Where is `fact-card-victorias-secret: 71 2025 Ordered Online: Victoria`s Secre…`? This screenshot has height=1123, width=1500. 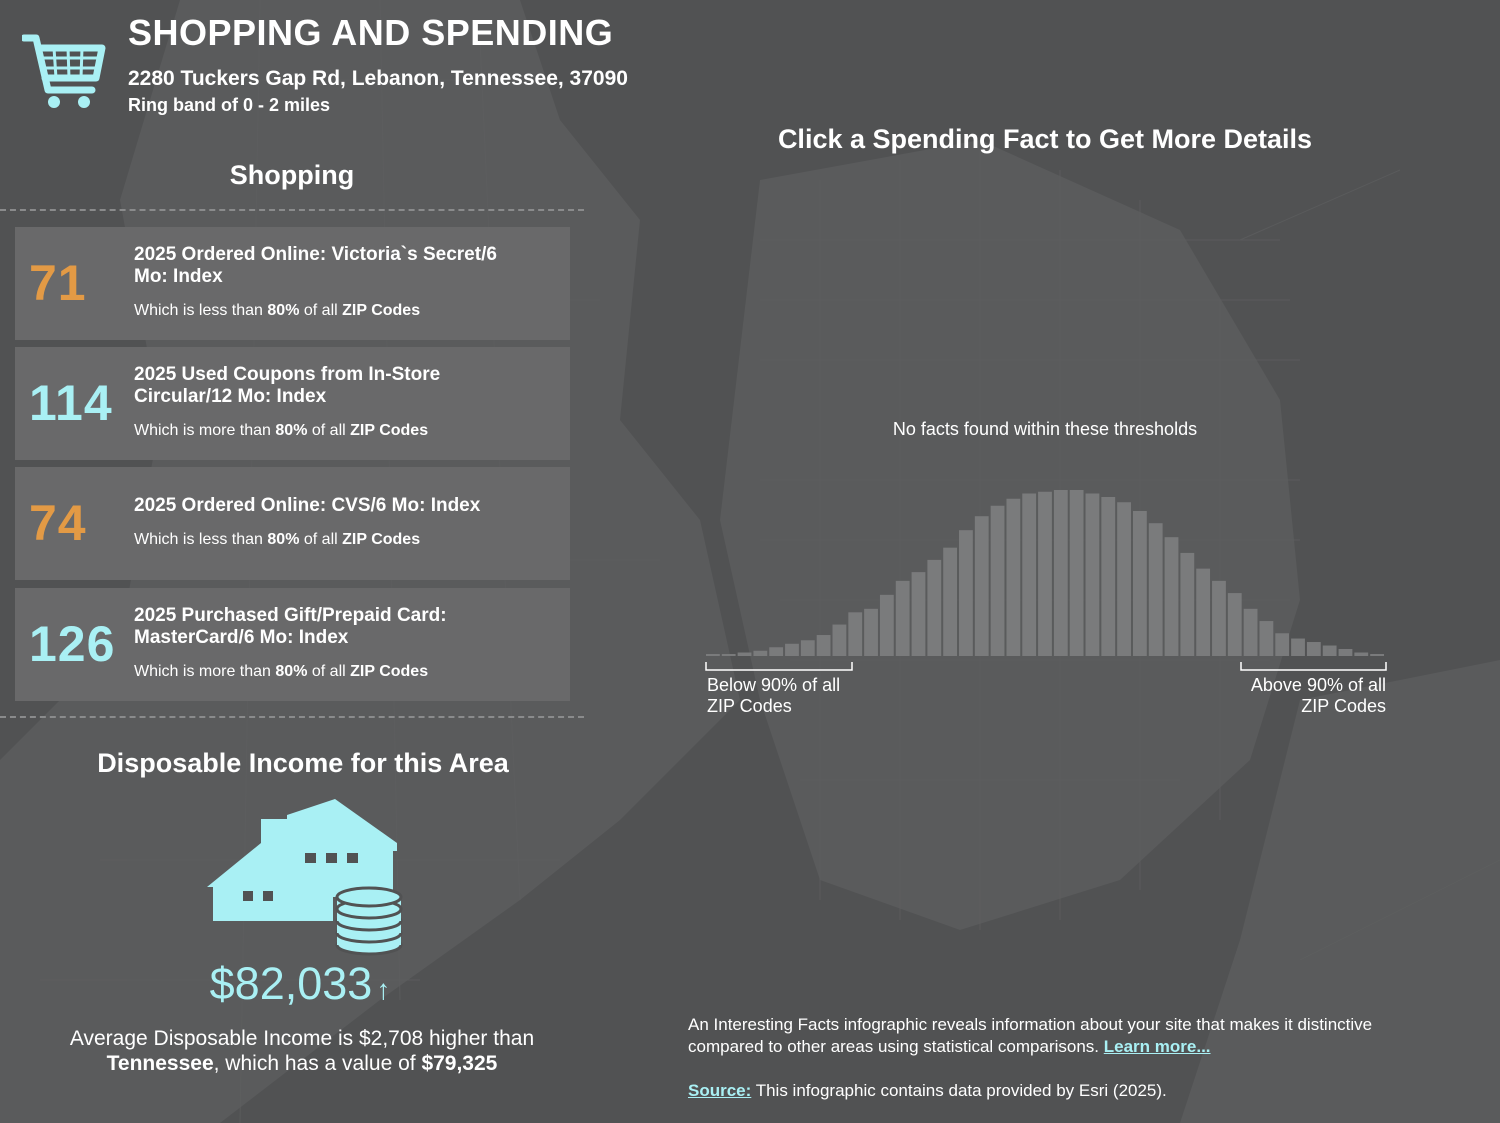
fact-card-victorias-secret: 71 2025 Ordered Online: Victoria`s Secre… is located at coordinates (292, 283).